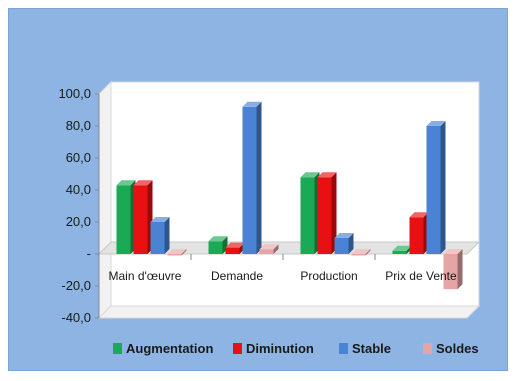  I want to click on y-axis-ticks: 100,0 80,0 60,0 40,0 20,0 - -20,0 -40,0, so click(78, 205).